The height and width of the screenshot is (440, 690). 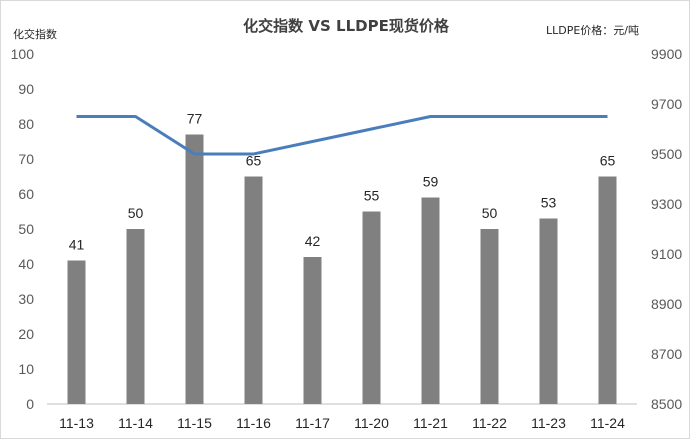 What do you see at coordinates (77, 245) in the screenshot?
I see `bar-data-label: 41` at bounding box center [77, 245].